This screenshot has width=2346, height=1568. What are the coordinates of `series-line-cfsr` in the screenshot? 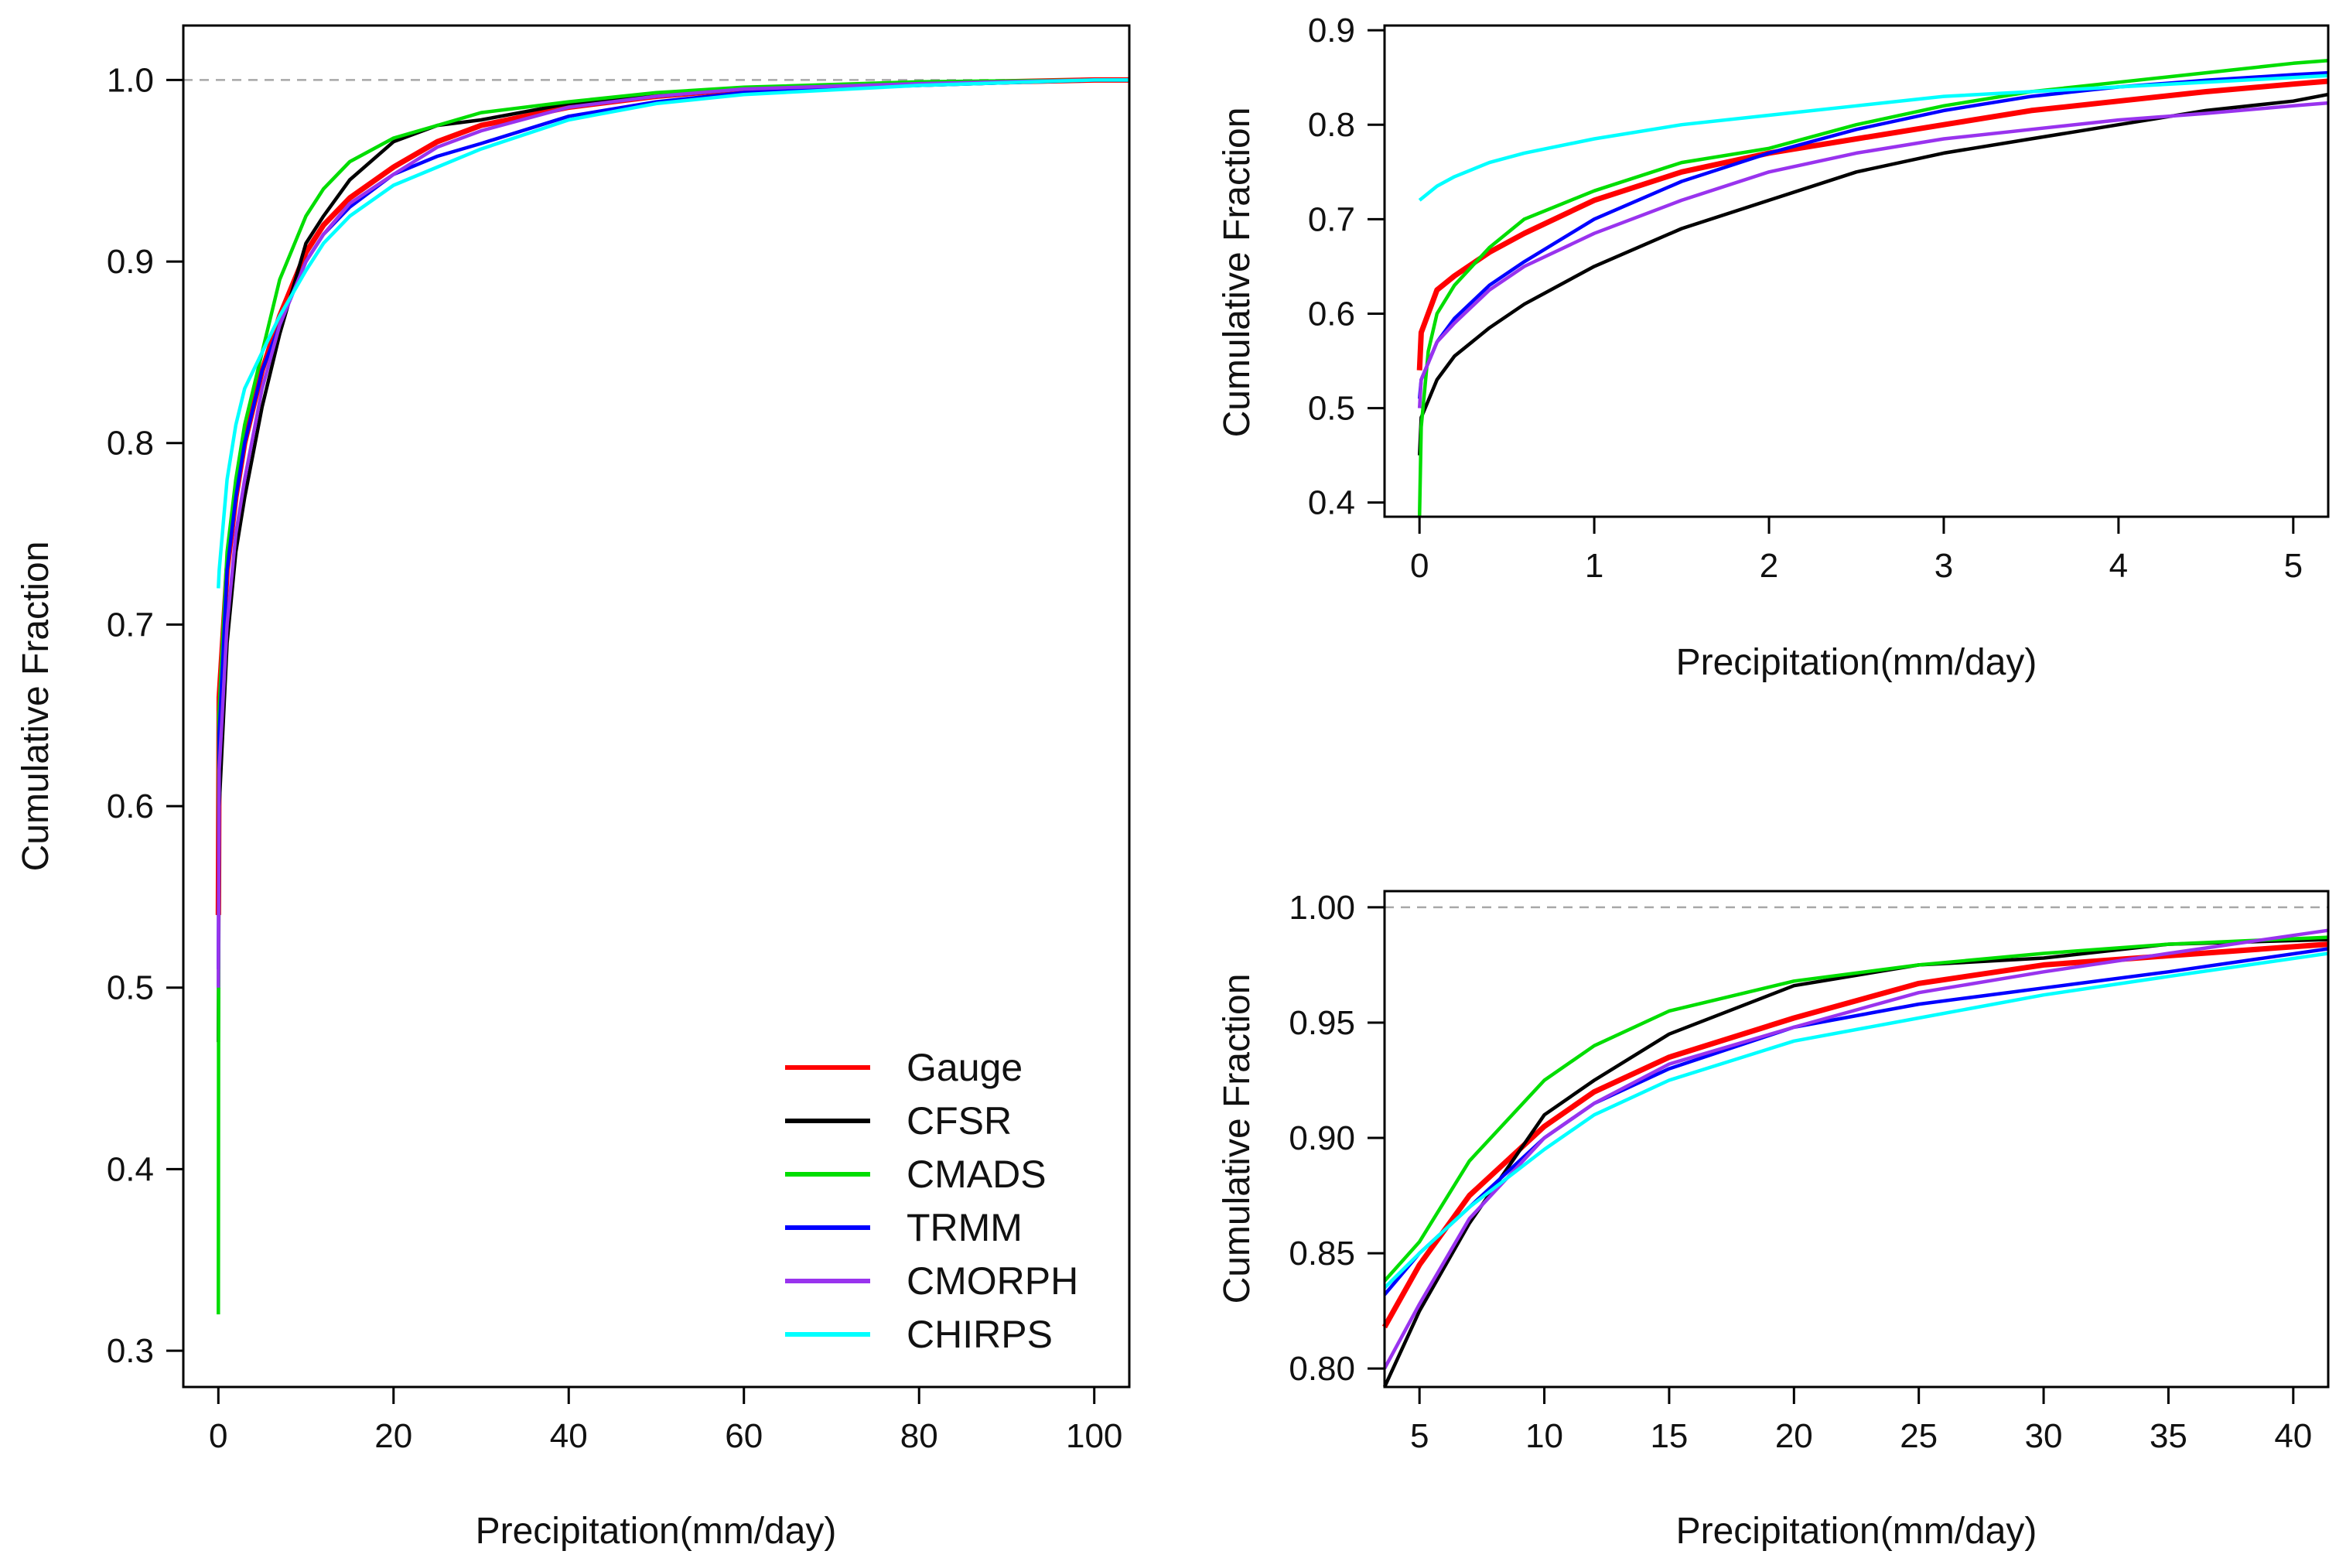 It's located at (1856, 1163).